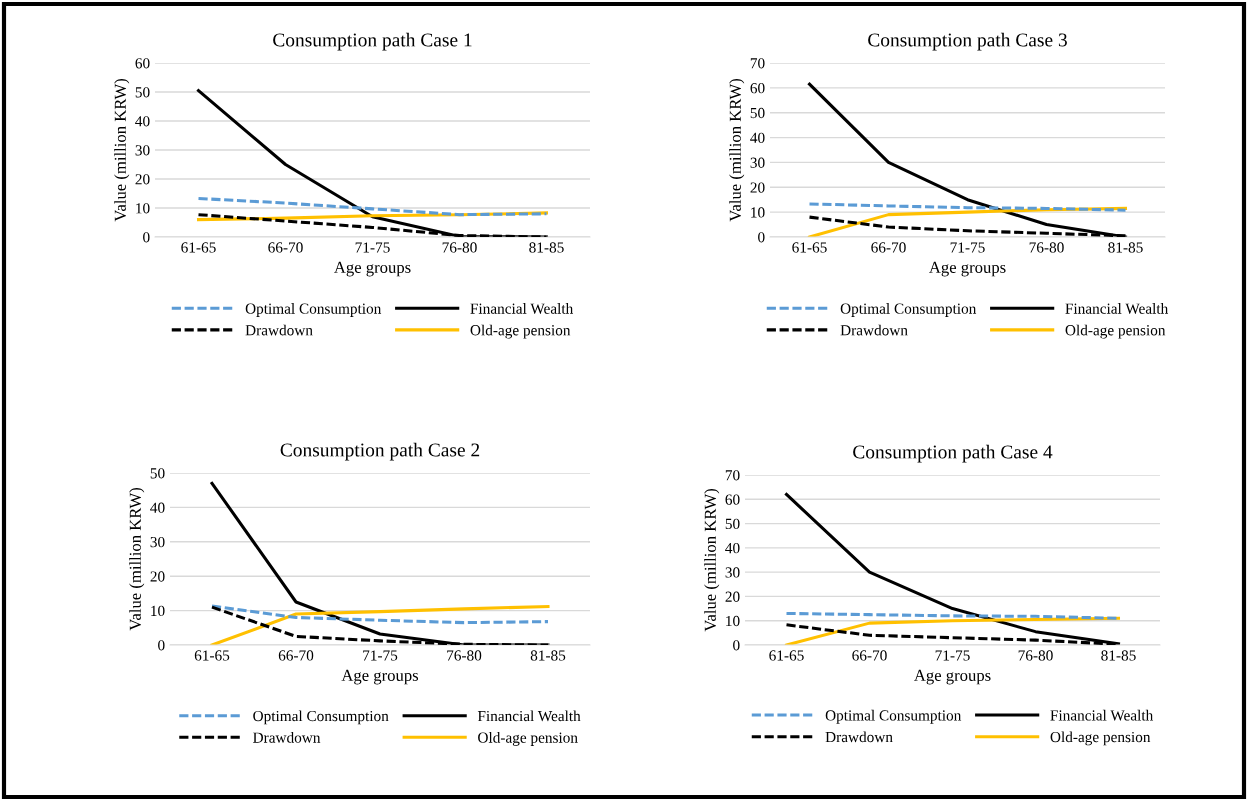 The image size is (1248, 801). Describe the element at coordinates (380, 451) in the screenshot. I see `chart-title: Consumption path Case 2` at that location.